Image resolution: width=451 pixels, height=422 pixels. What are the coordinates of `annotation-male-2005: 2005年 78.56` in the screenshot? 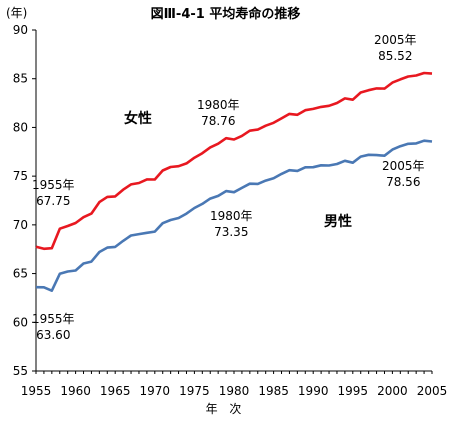 It's located at (403, 174).